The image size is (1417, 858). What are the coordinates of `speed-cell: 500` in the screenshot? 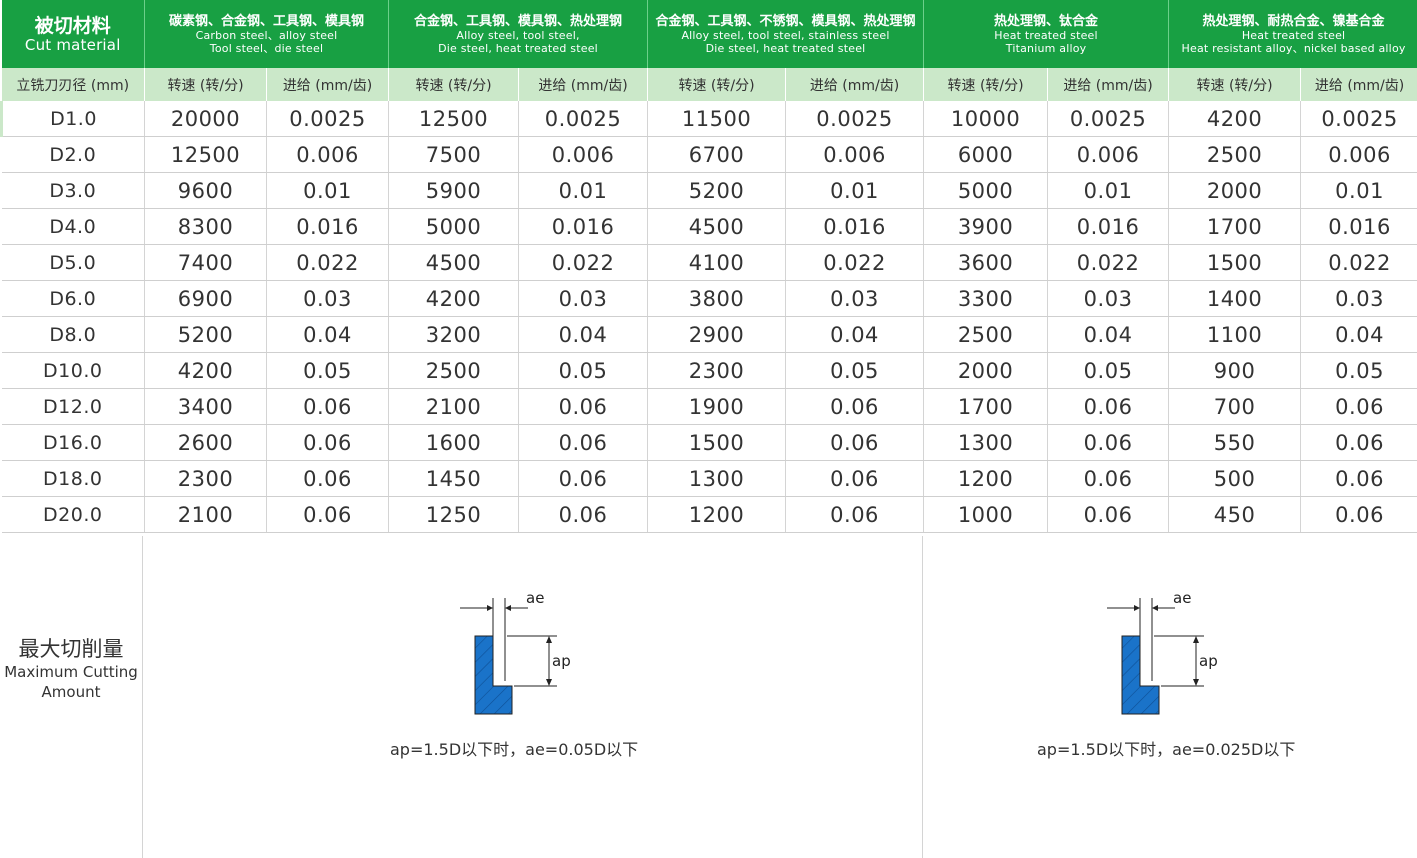 It's located at (1235, 478).